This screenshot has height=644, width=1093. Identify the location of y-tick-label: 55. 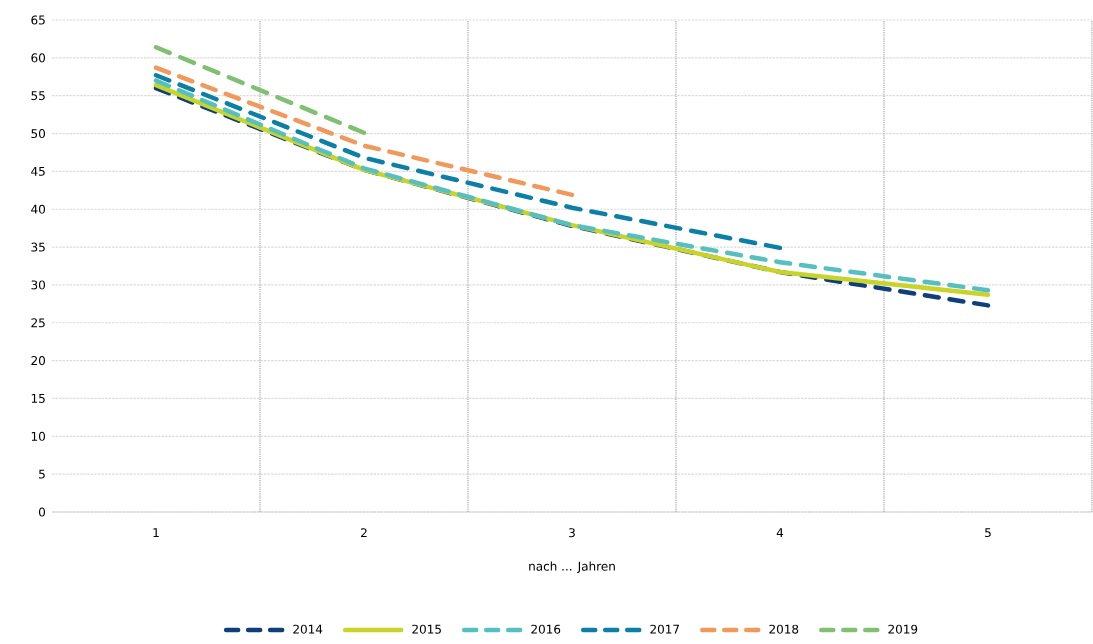
(38, 96).